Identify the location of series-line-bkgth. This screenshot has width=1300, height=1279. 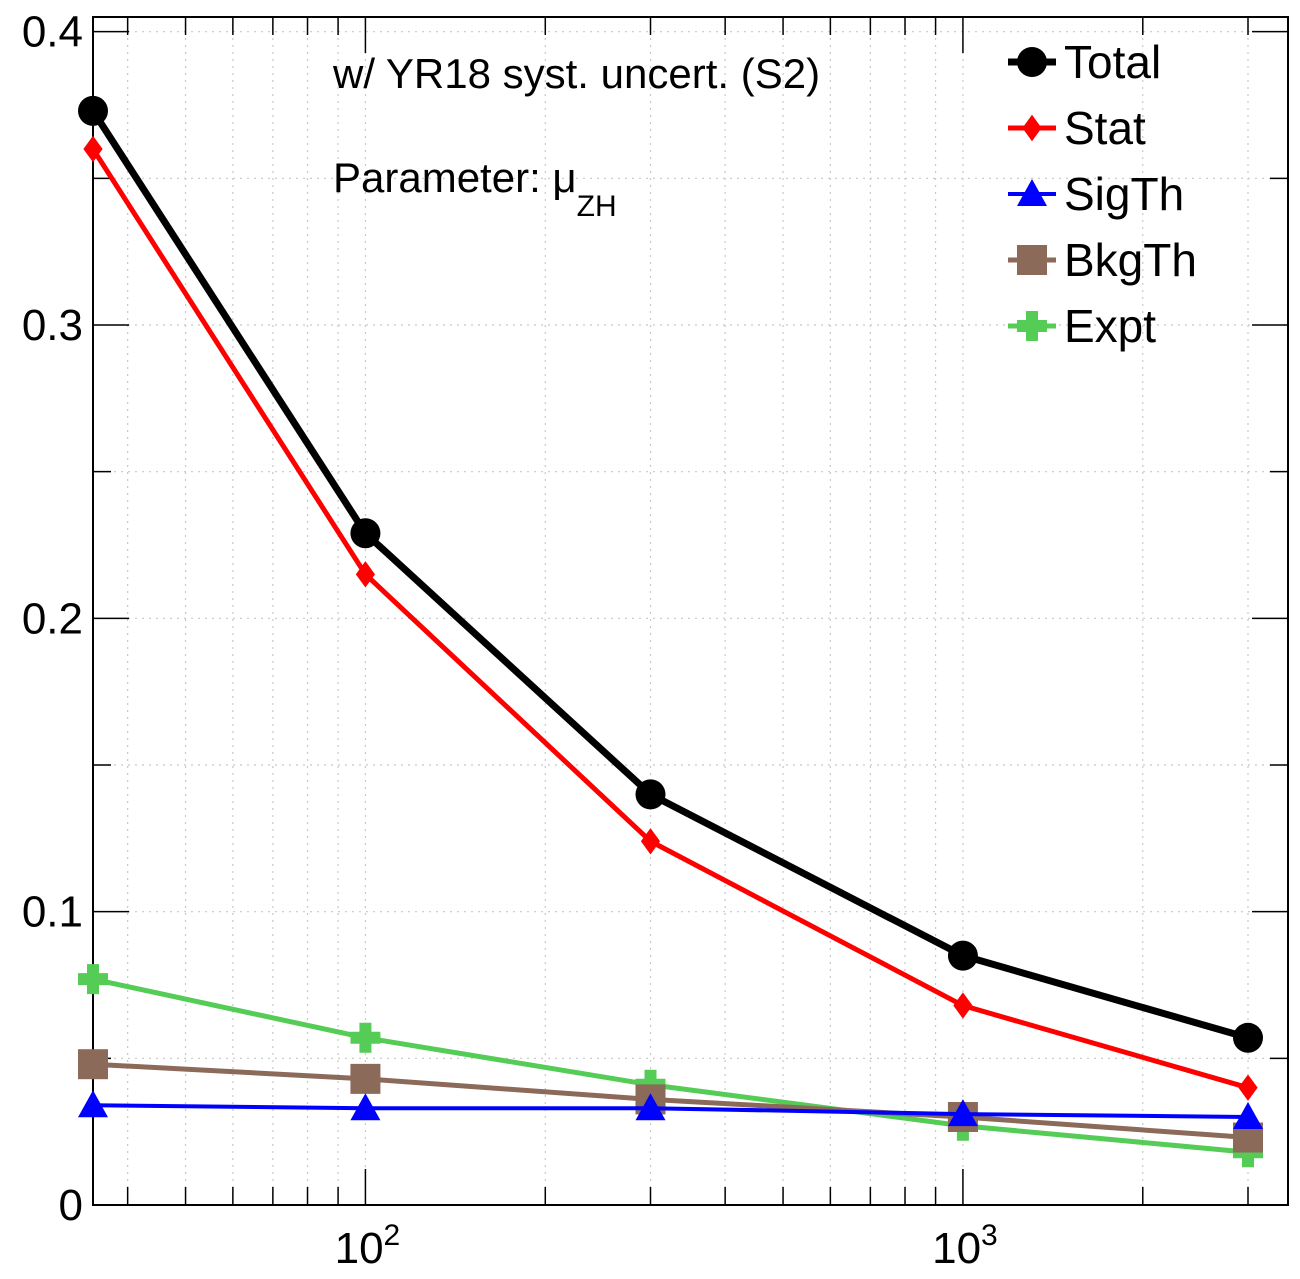
(670, 1101).